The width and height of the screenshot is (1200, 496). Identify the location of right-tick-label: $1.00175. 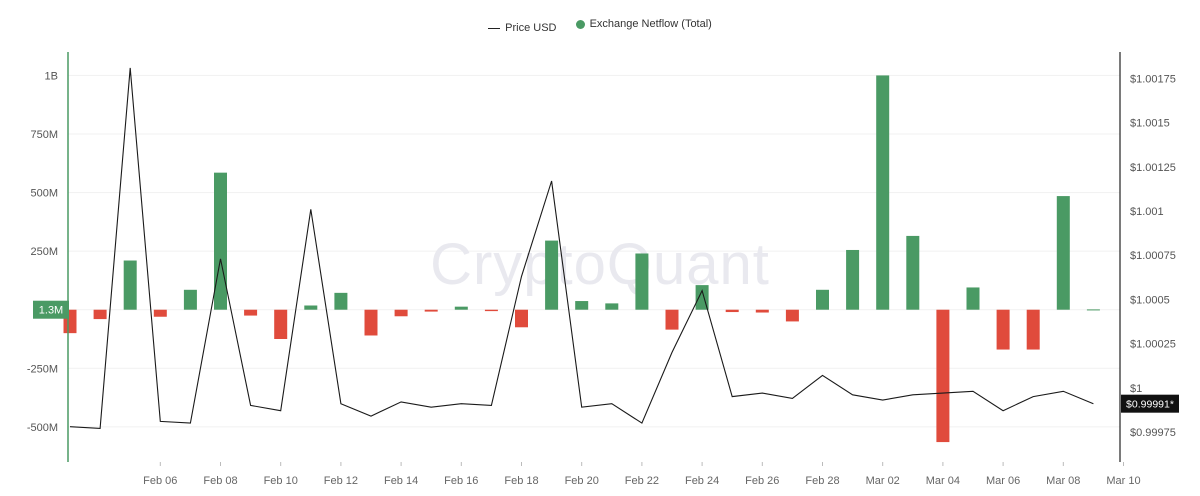
(1153, 80).